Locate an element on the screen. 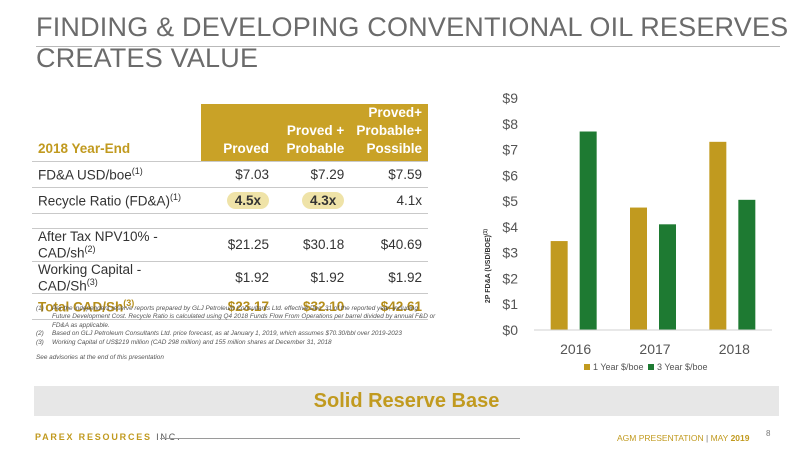 This screenshot has height=450, width=800. y-tick-label: $3 is located at coordinates (510, 253).